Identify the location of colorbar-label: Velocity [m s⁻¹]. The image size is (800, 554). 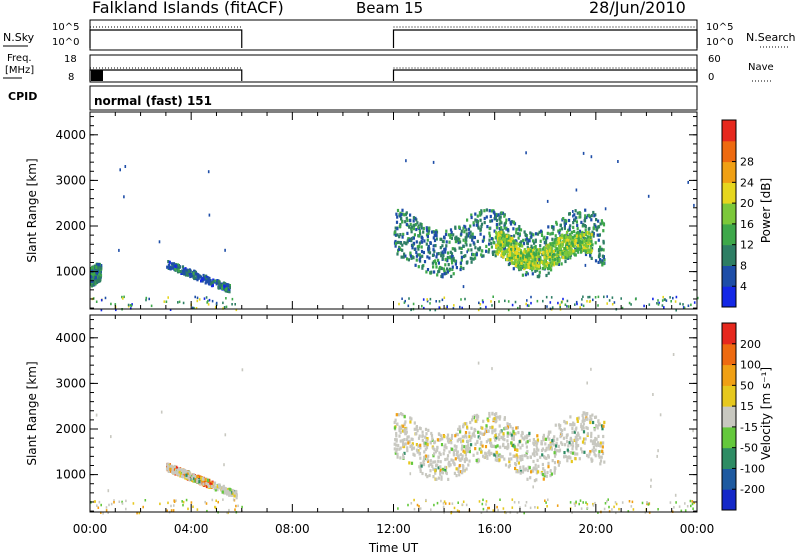
(766, 413).